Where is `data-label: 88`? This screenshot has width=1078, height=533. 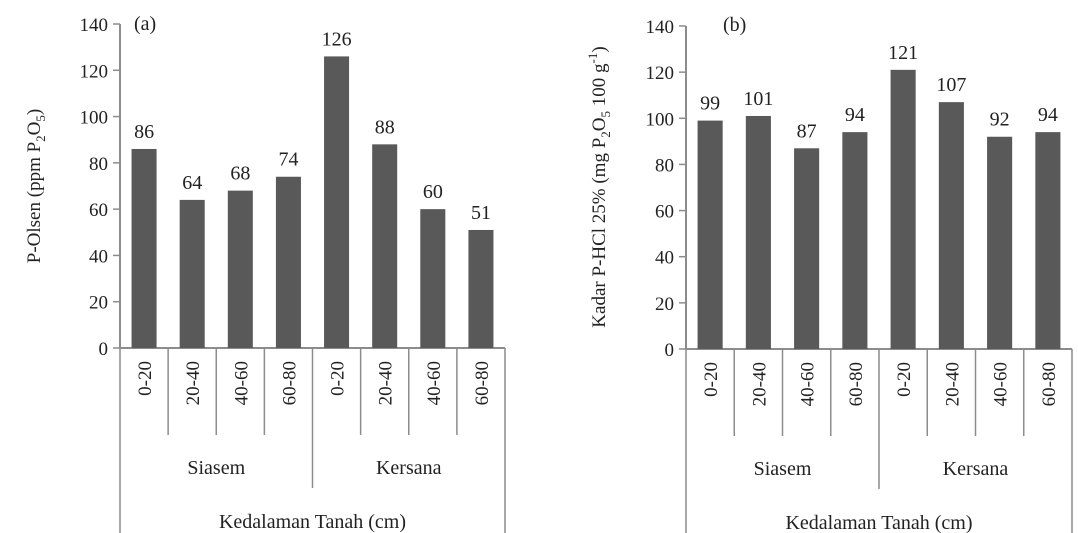
data-label: 88 is located at coordinates (385, 127).